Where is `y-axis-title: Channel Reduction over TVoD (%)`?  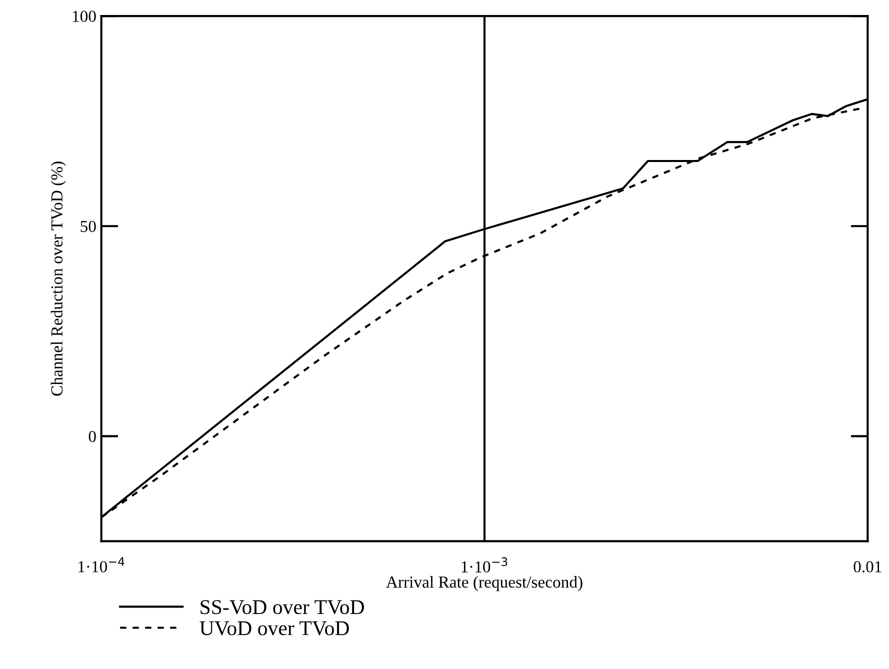 y-axis-title: Channel Reduction over TVoD (%) is located at coordinates (58, 279).